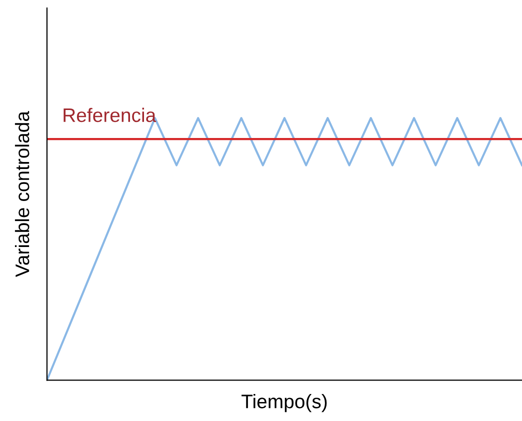 The image size is (522, 421). What do you see at coordinates (22, 194) in the screenshot?
I see `y-axis-title: Variable controlada` at bounding box center [22, 194].